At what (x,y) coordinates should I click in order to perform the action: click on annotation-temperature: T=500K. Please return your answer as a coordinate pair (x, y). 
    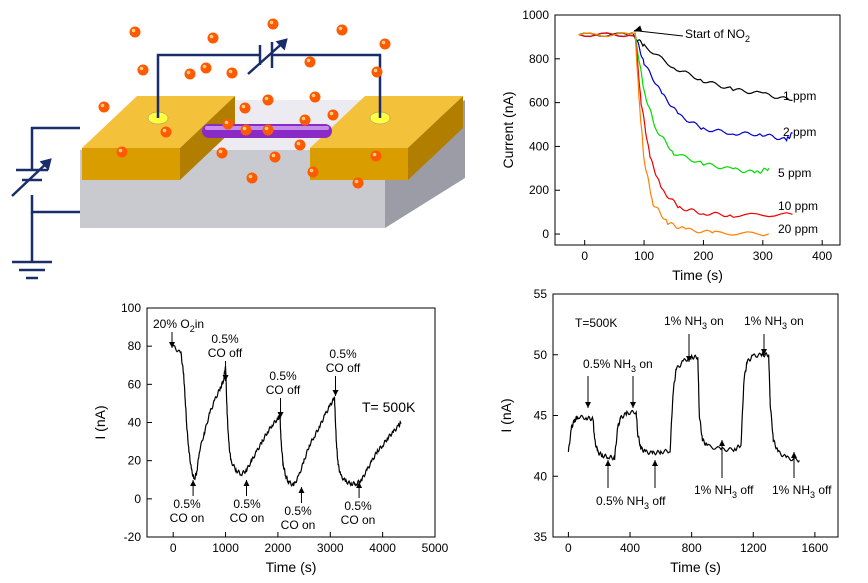
    Looking at the image, I should click on (596, 323).